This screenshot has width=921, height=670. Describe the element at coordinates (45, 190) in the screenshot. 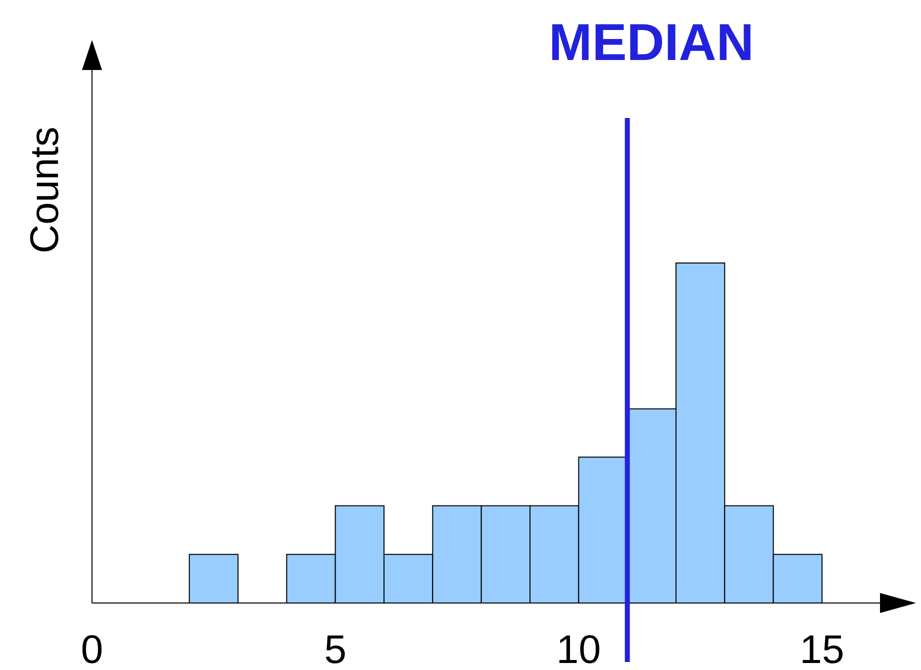

I see `y-axis-title: Counts` at that location.